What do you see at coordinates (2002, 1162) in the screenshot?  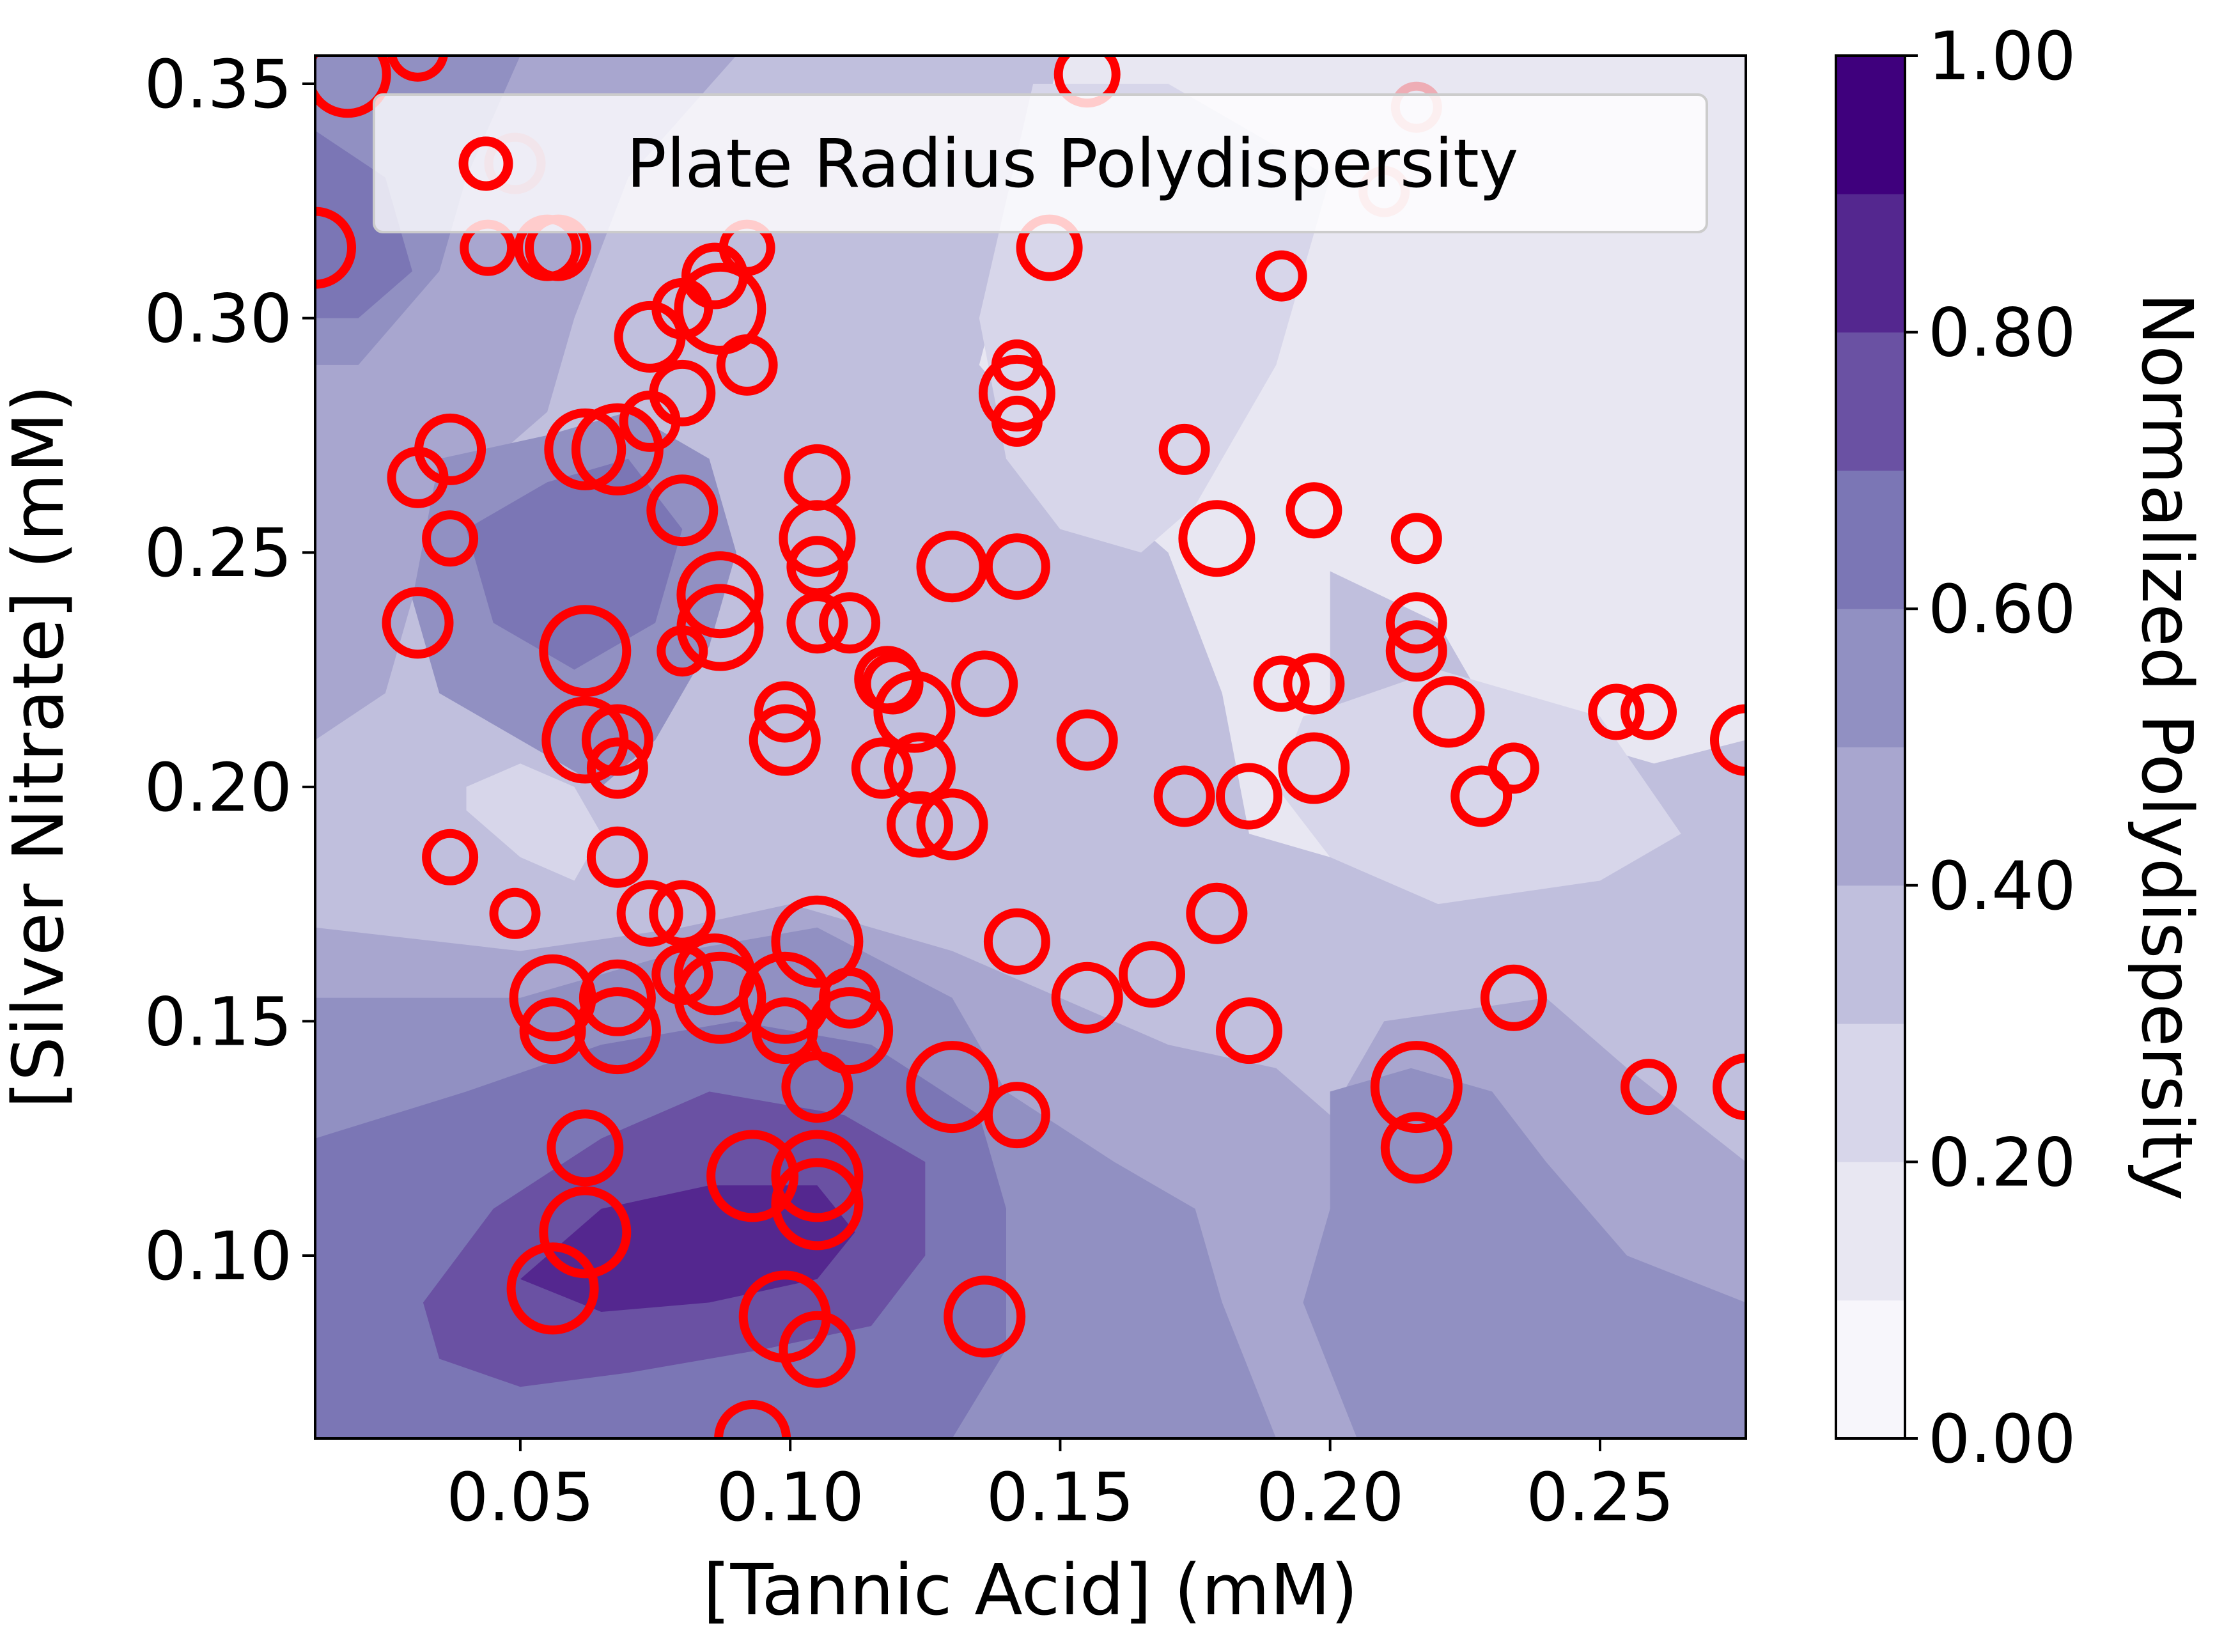 I see `colorbar-tick-label-1: 0.20` at bounding box center [2002, 1162].